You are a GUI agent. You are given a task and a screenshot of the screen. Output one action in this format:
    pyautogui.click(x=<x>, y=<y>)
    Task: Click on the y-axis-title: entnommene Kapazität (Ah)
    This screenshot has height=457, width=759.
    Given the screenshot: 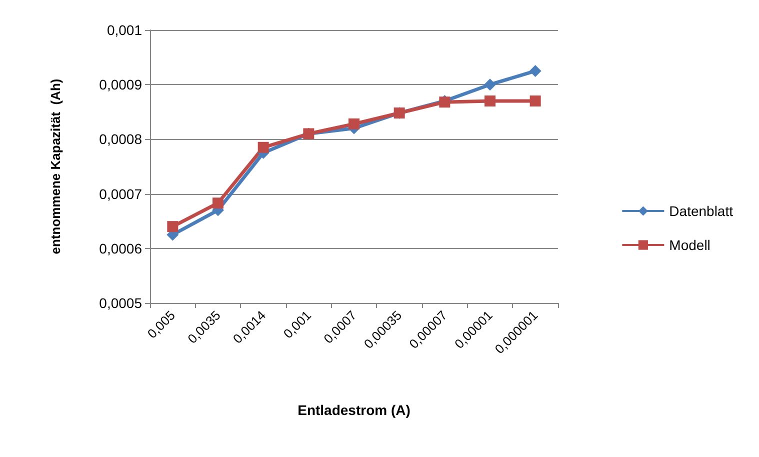 What is the action you would take?
    pyautogui.click(x=55, y=166)
    